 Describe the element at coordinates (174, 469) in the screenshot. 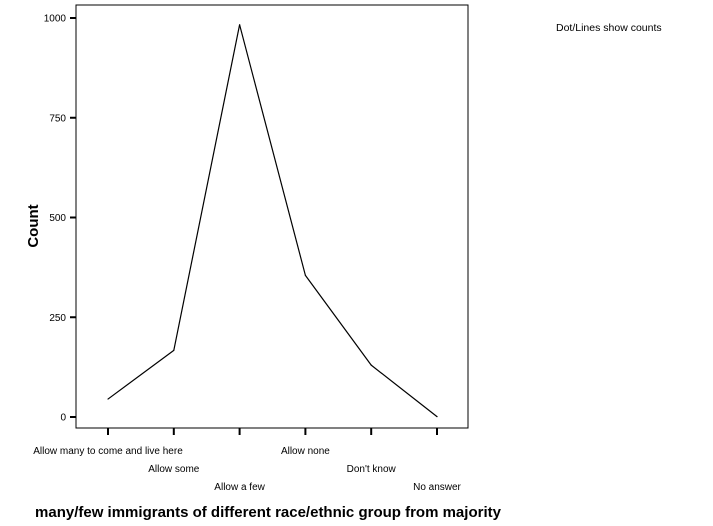

I see `x-tick-label: Allow some` at that location.